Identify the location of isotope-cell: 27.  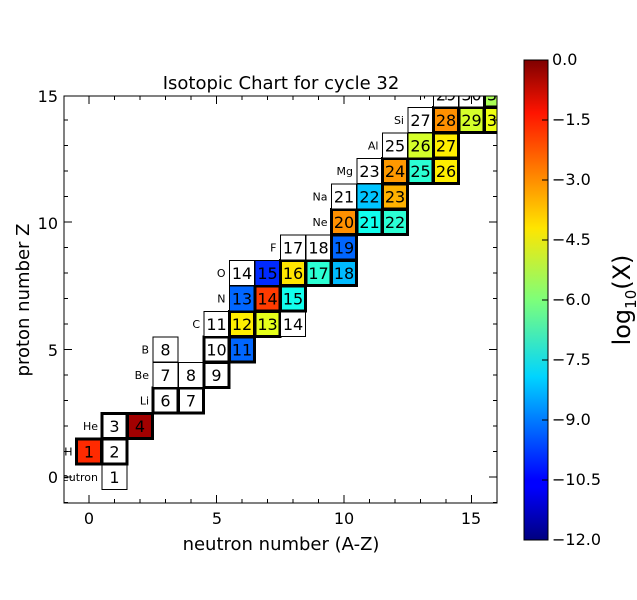
(420, 120).